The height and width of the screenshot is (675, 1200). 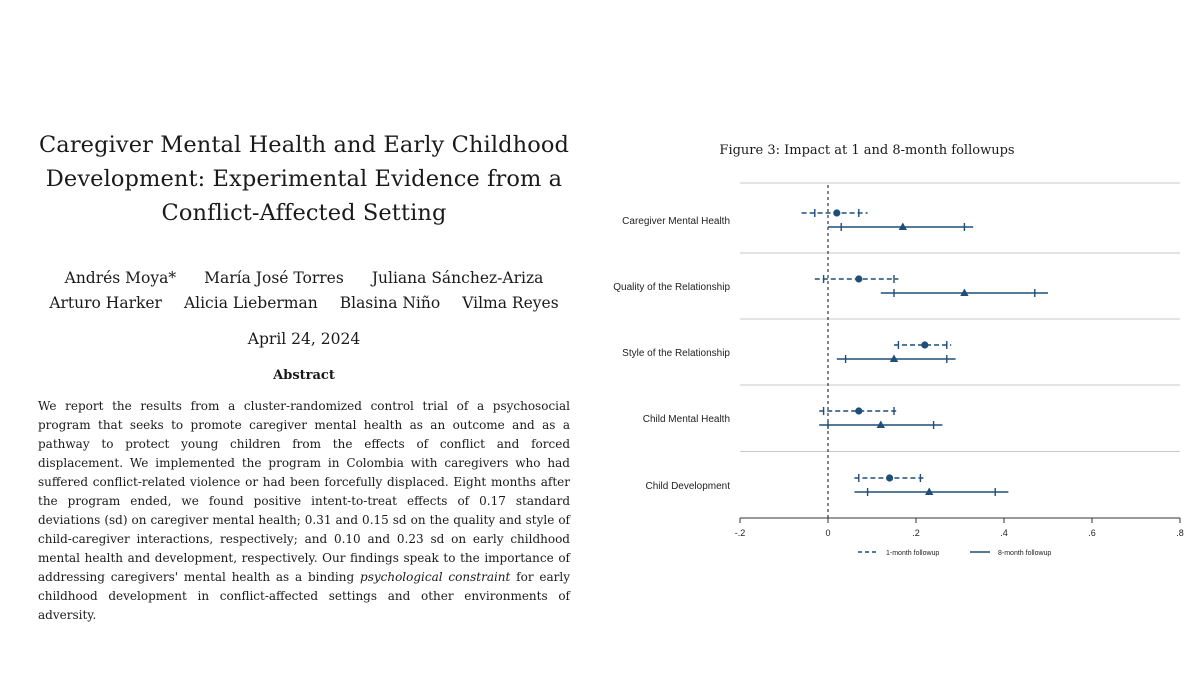 I want to click on category-label: Child Mental Health, so click(x=686, y=419).